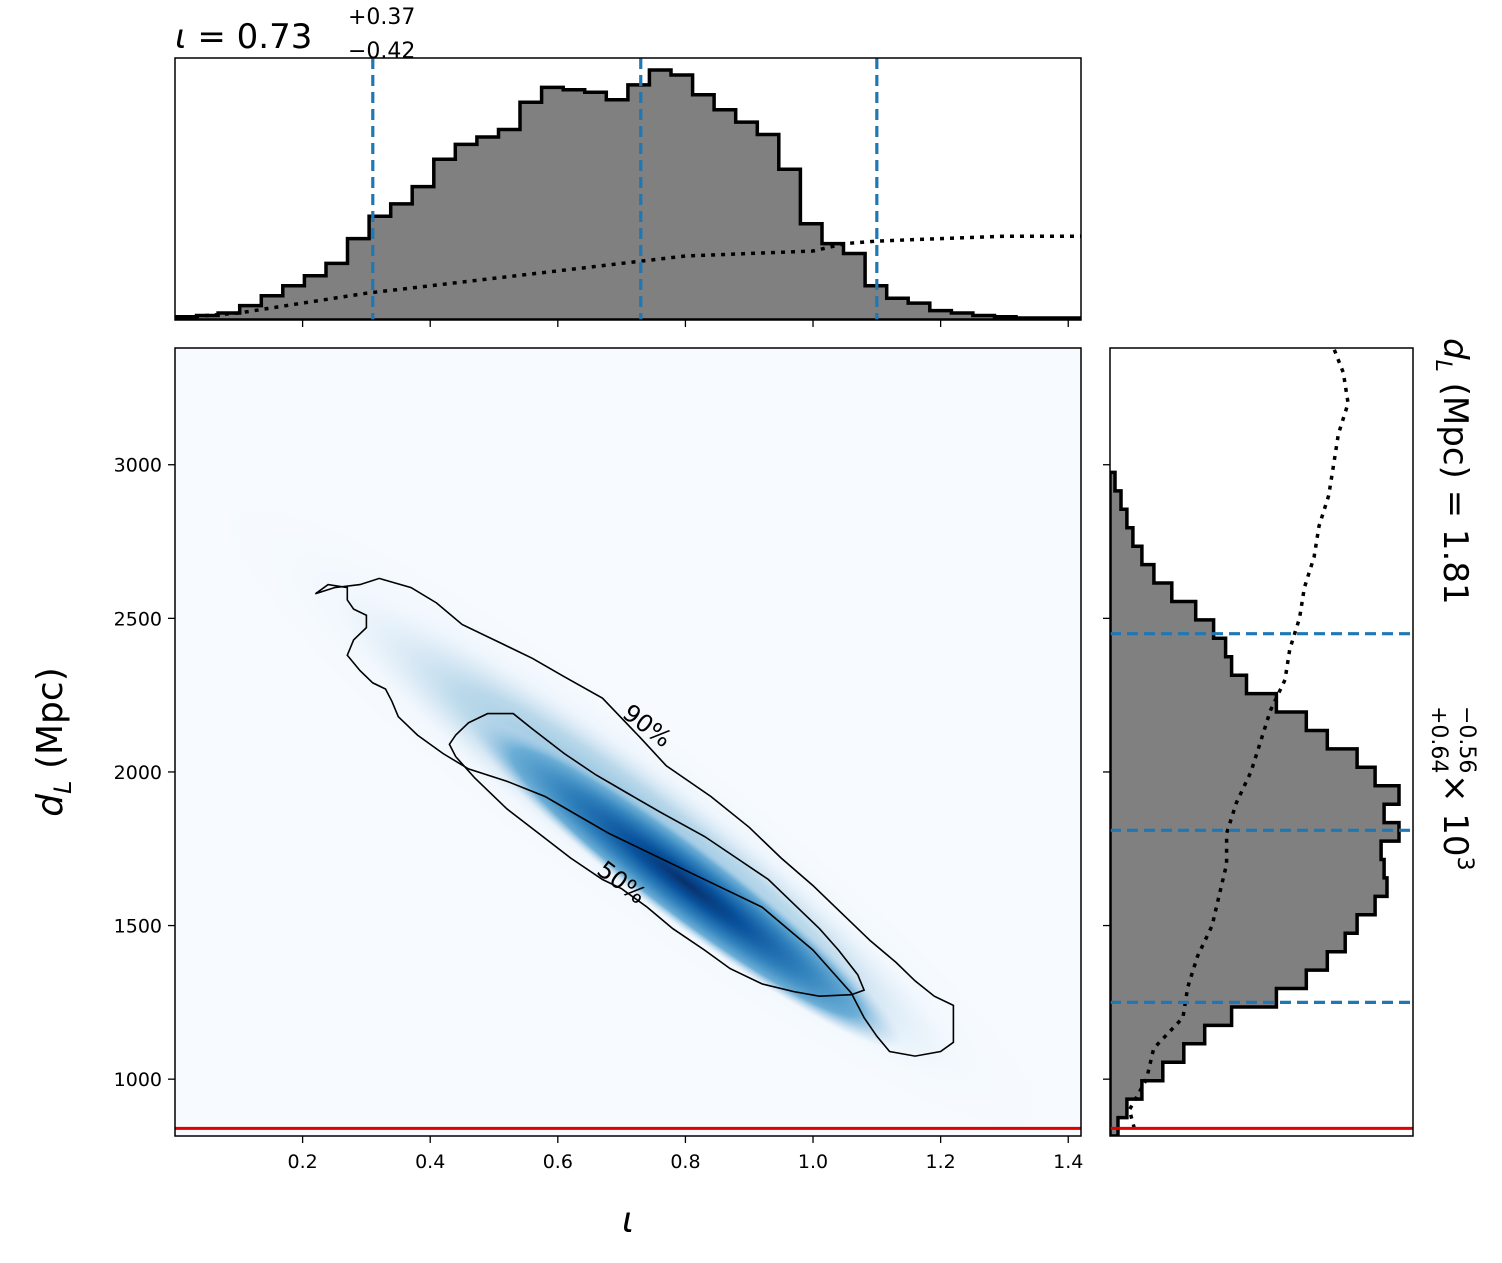 This screenshot has width=1502, height=1263. I want to click on y-tick-label: 1000, so click(138, 1080).